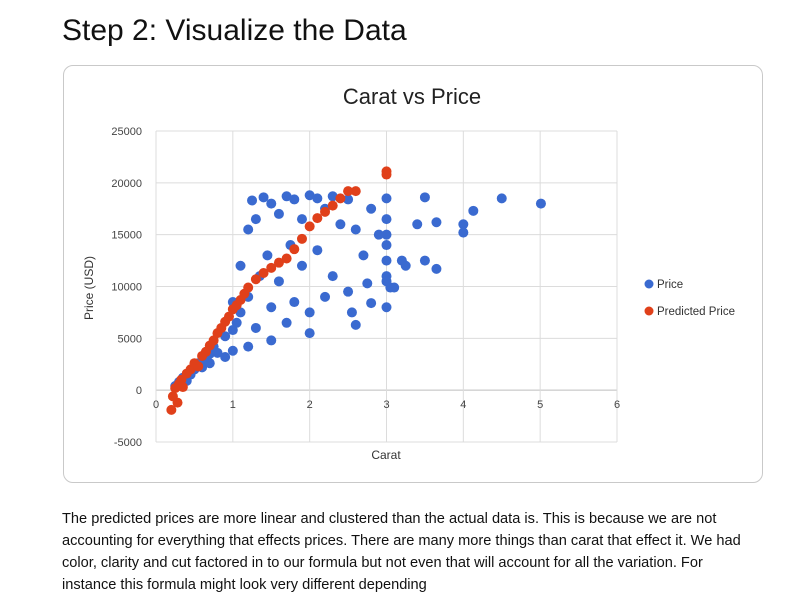  Describe the element at coordinates (126, 132) in the screenshot. I see `y-tick-label: 25000` at that location.